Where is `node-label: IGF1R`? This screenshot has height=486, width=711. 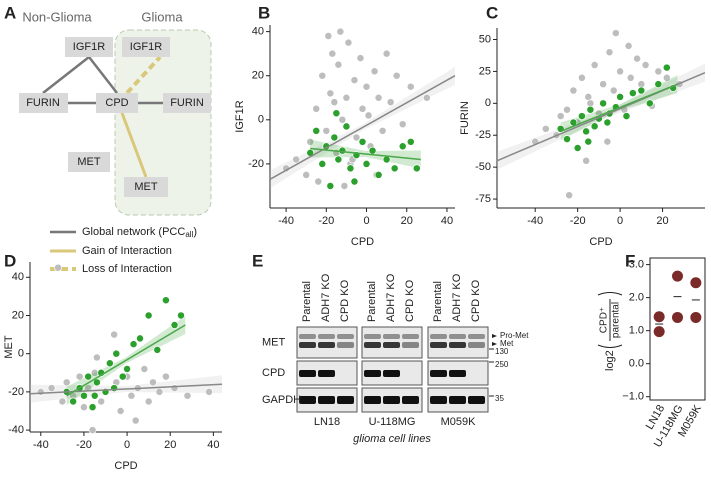 node-label: IGF1R is located at coordinates (146, 47).